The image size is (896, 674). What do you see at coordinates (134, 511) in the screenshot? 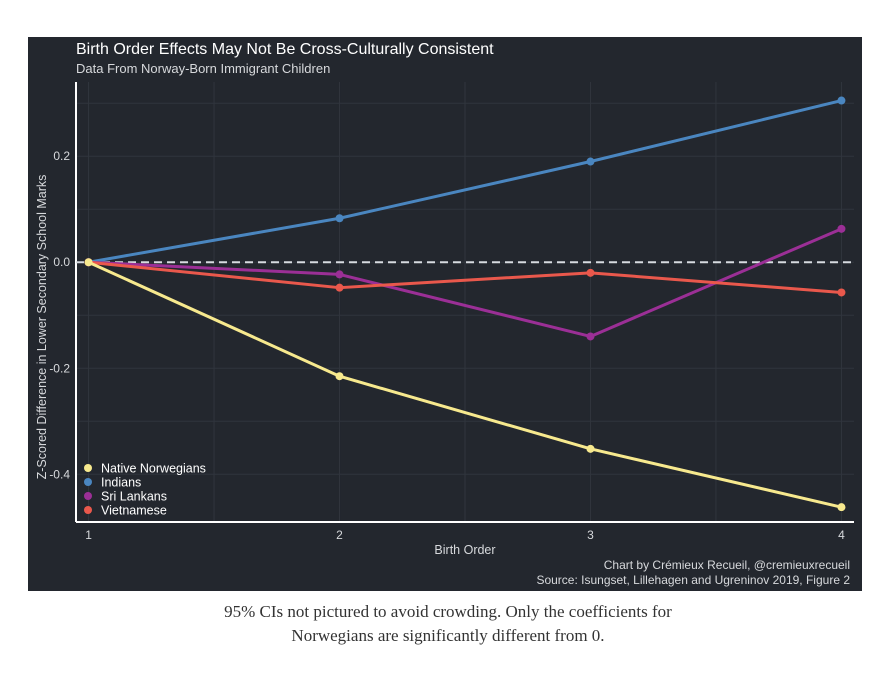
I see `legend-label: Vietnamese` at bounding box center [134, 511].